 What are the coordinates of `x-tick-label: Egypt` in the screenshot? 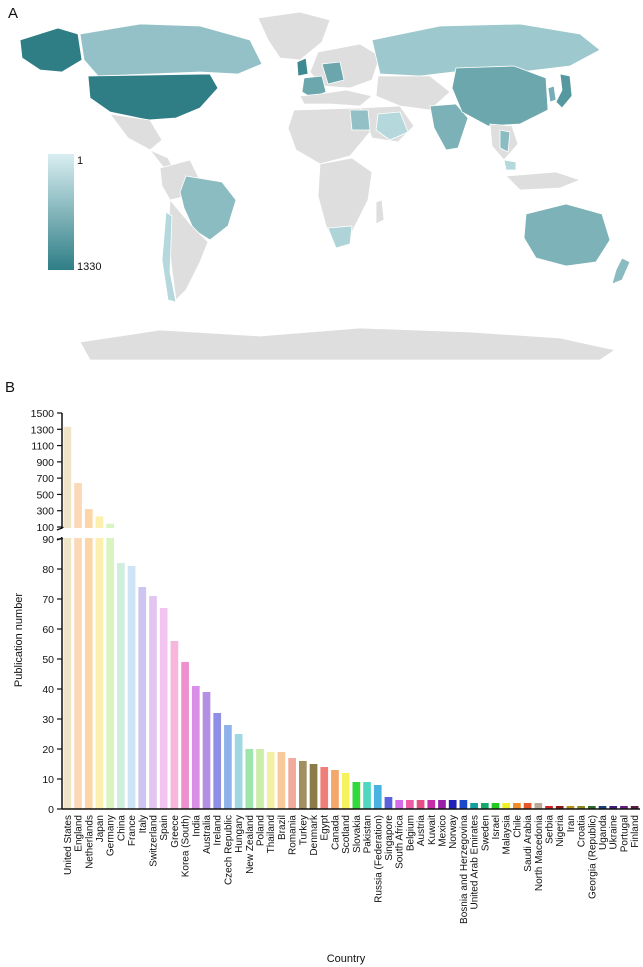 It's located at (325, 828).